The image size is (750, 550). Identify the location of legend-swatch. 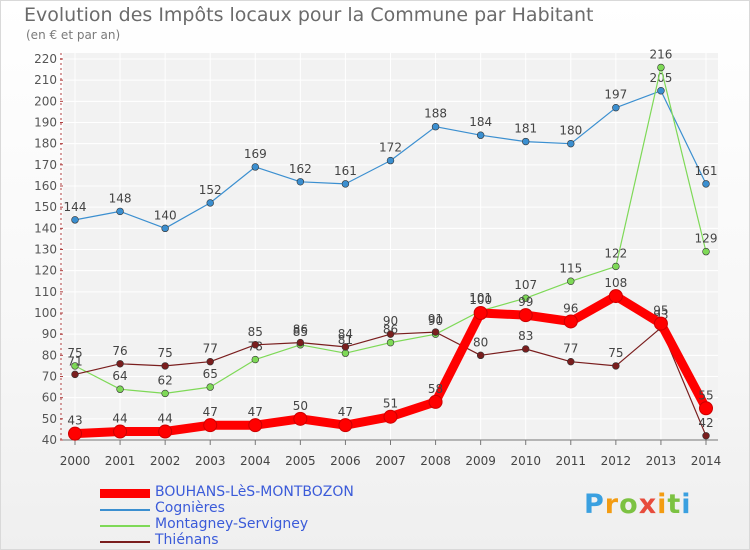
(125, 493).